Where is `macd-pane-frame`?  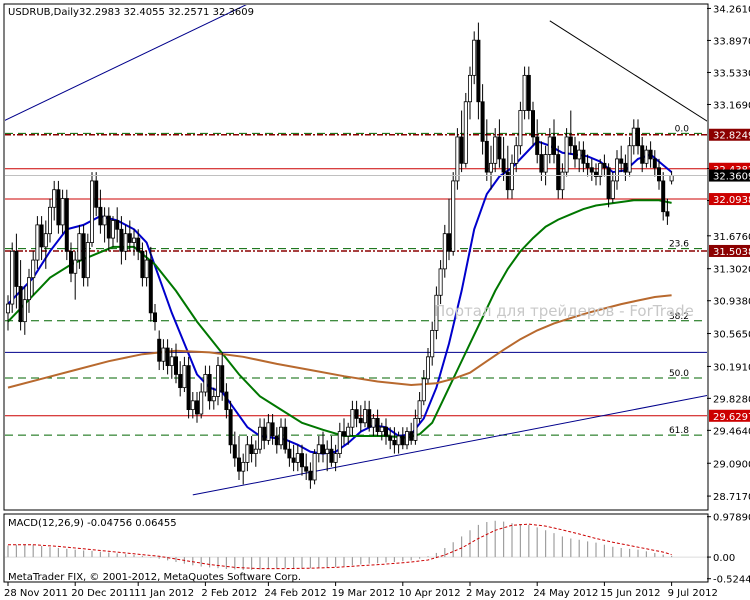 macd-pane-frame is located at coordinates (356, 548).